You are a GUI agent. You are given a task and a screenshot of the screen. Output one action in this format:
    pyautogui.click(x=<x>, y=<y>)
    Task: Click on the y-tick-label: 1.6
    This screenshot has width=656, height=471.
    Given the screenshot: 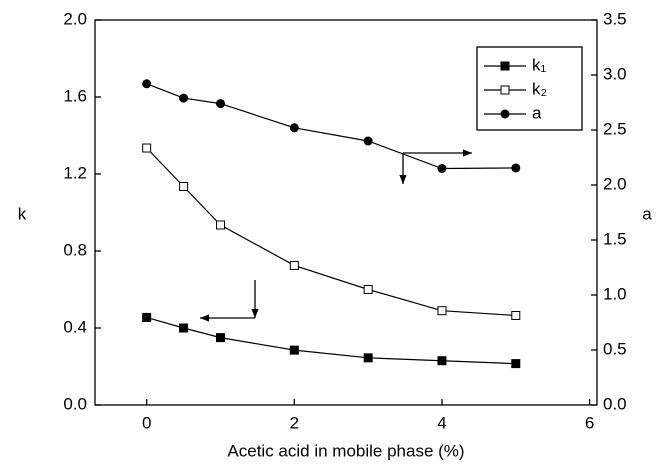 What is the action you would take?
    pyautogui.click(x=75, y=95)
    